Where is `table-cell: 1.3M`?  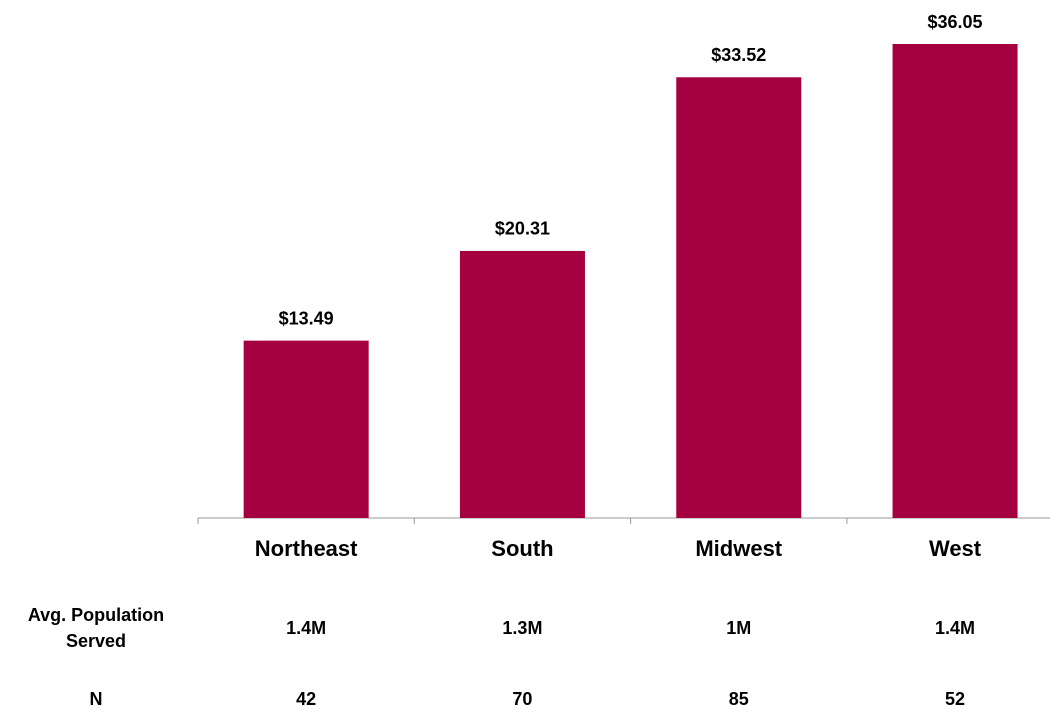 table-cell: 1.3M is located at coordinates (522, 628).